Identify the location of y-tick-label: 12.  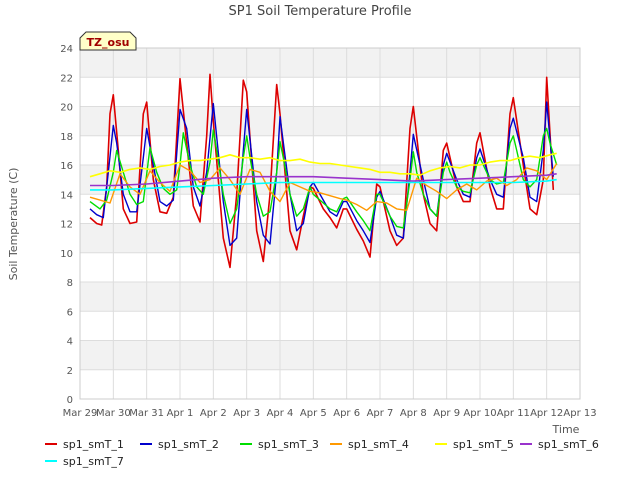
(66, 225).